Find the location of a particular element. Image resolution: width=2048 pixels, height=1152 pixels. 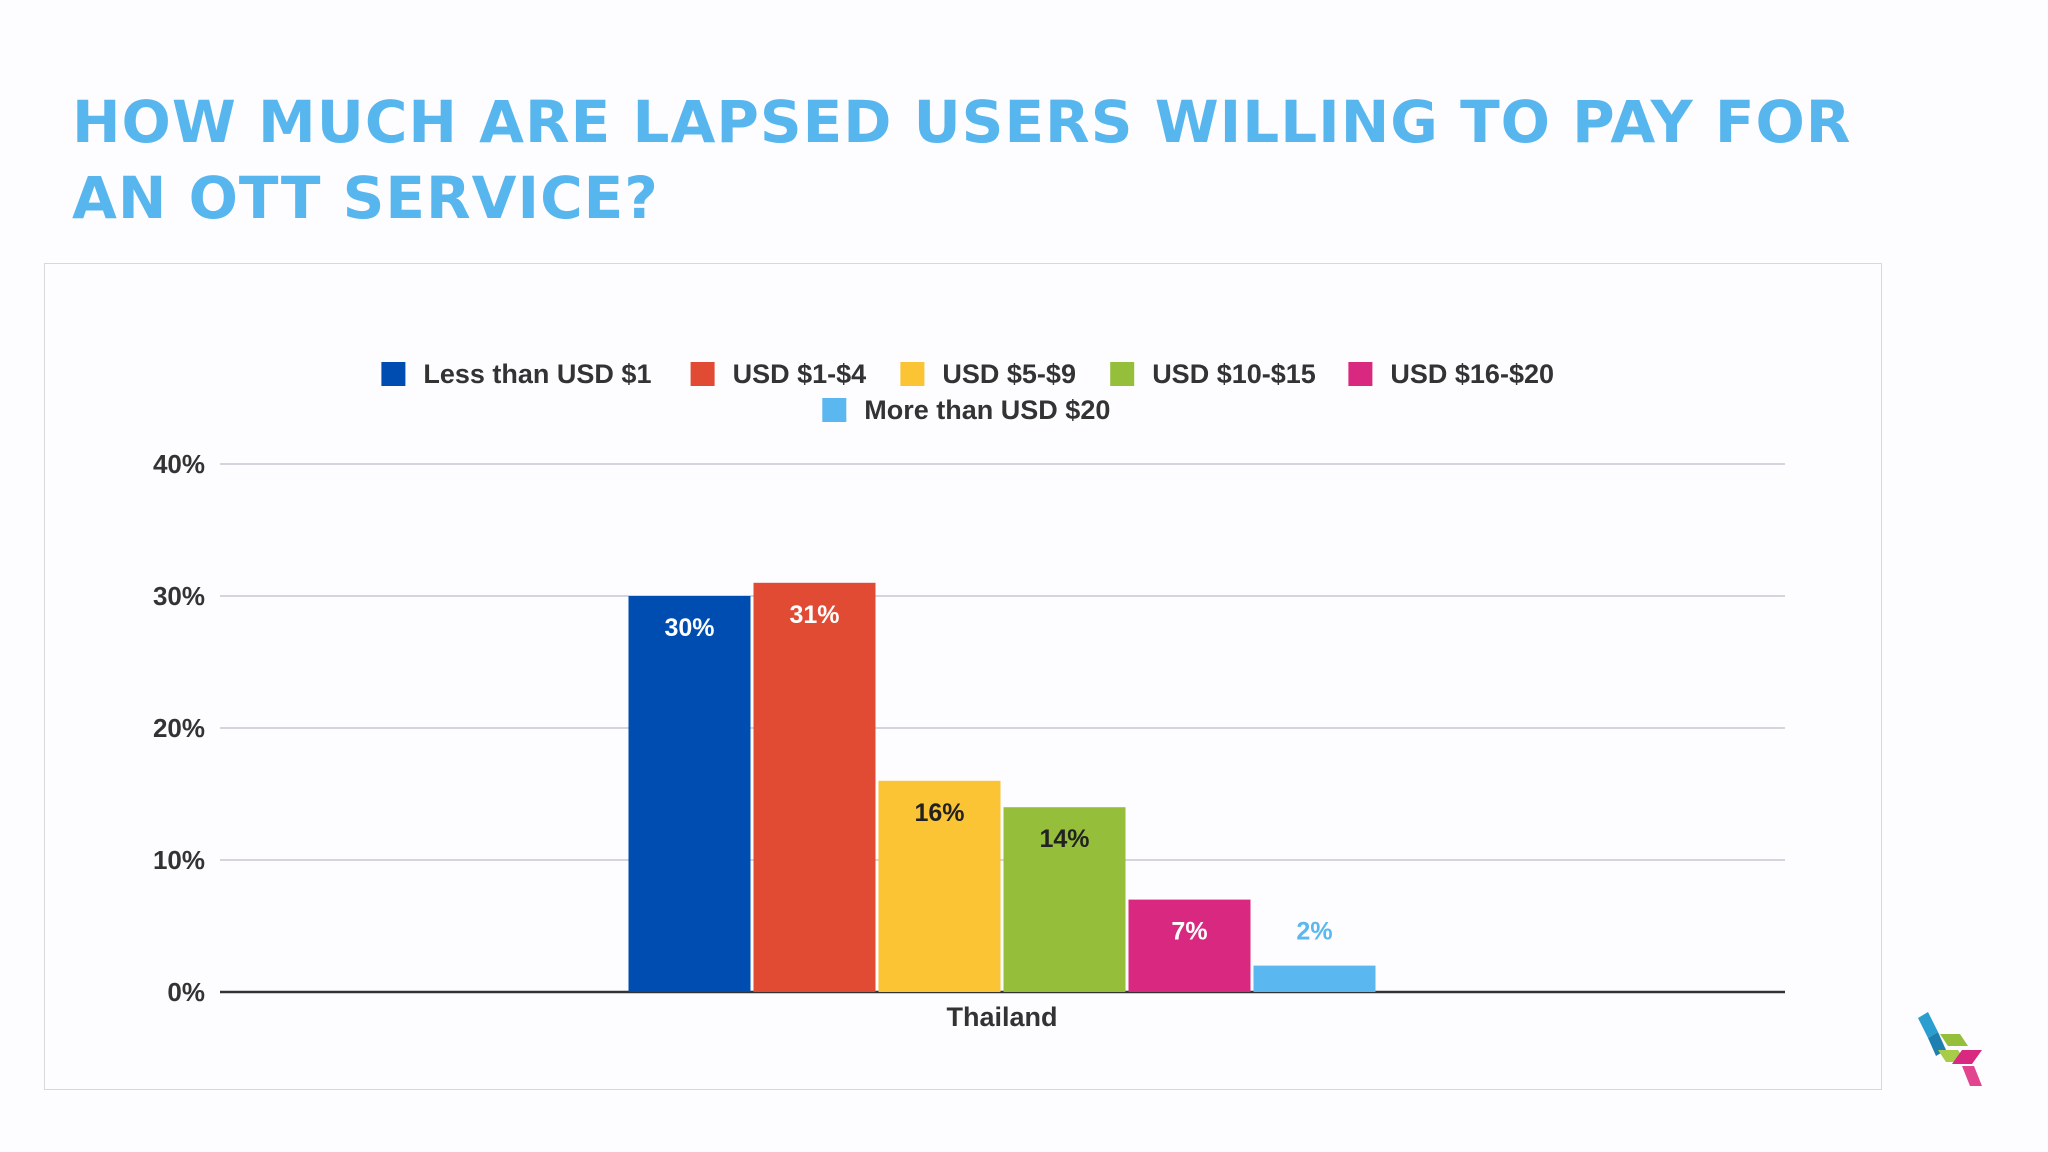

legend-item: USD $16-$20 is located at coordinates (1451, 374).